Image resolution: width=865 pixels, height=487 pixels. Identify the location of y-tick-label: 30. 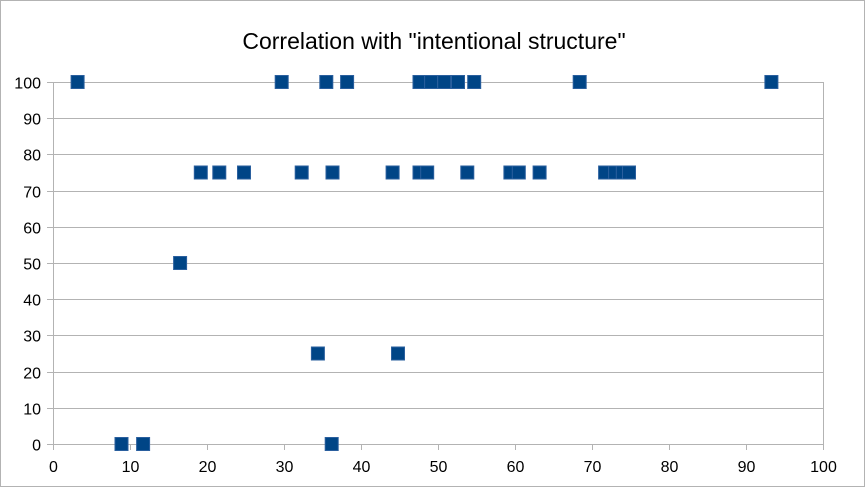
(32, 337).